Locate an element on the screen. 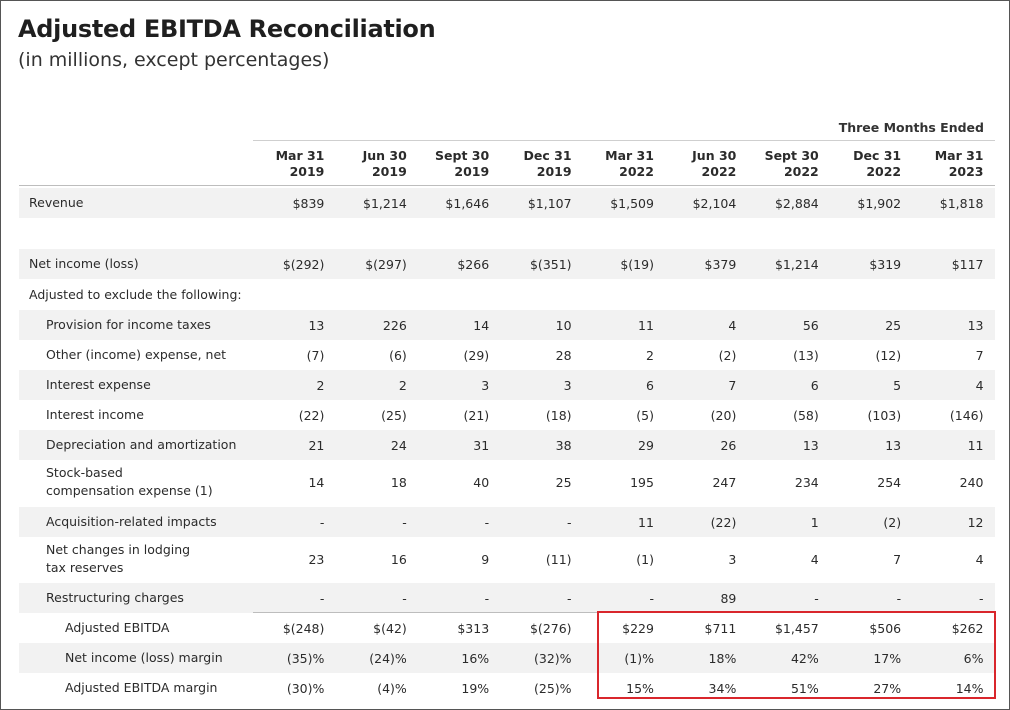 The height and width of the screenshot is (710, 1010). row-label: Adjusted EBITDA is located at coordinates (117, 627).